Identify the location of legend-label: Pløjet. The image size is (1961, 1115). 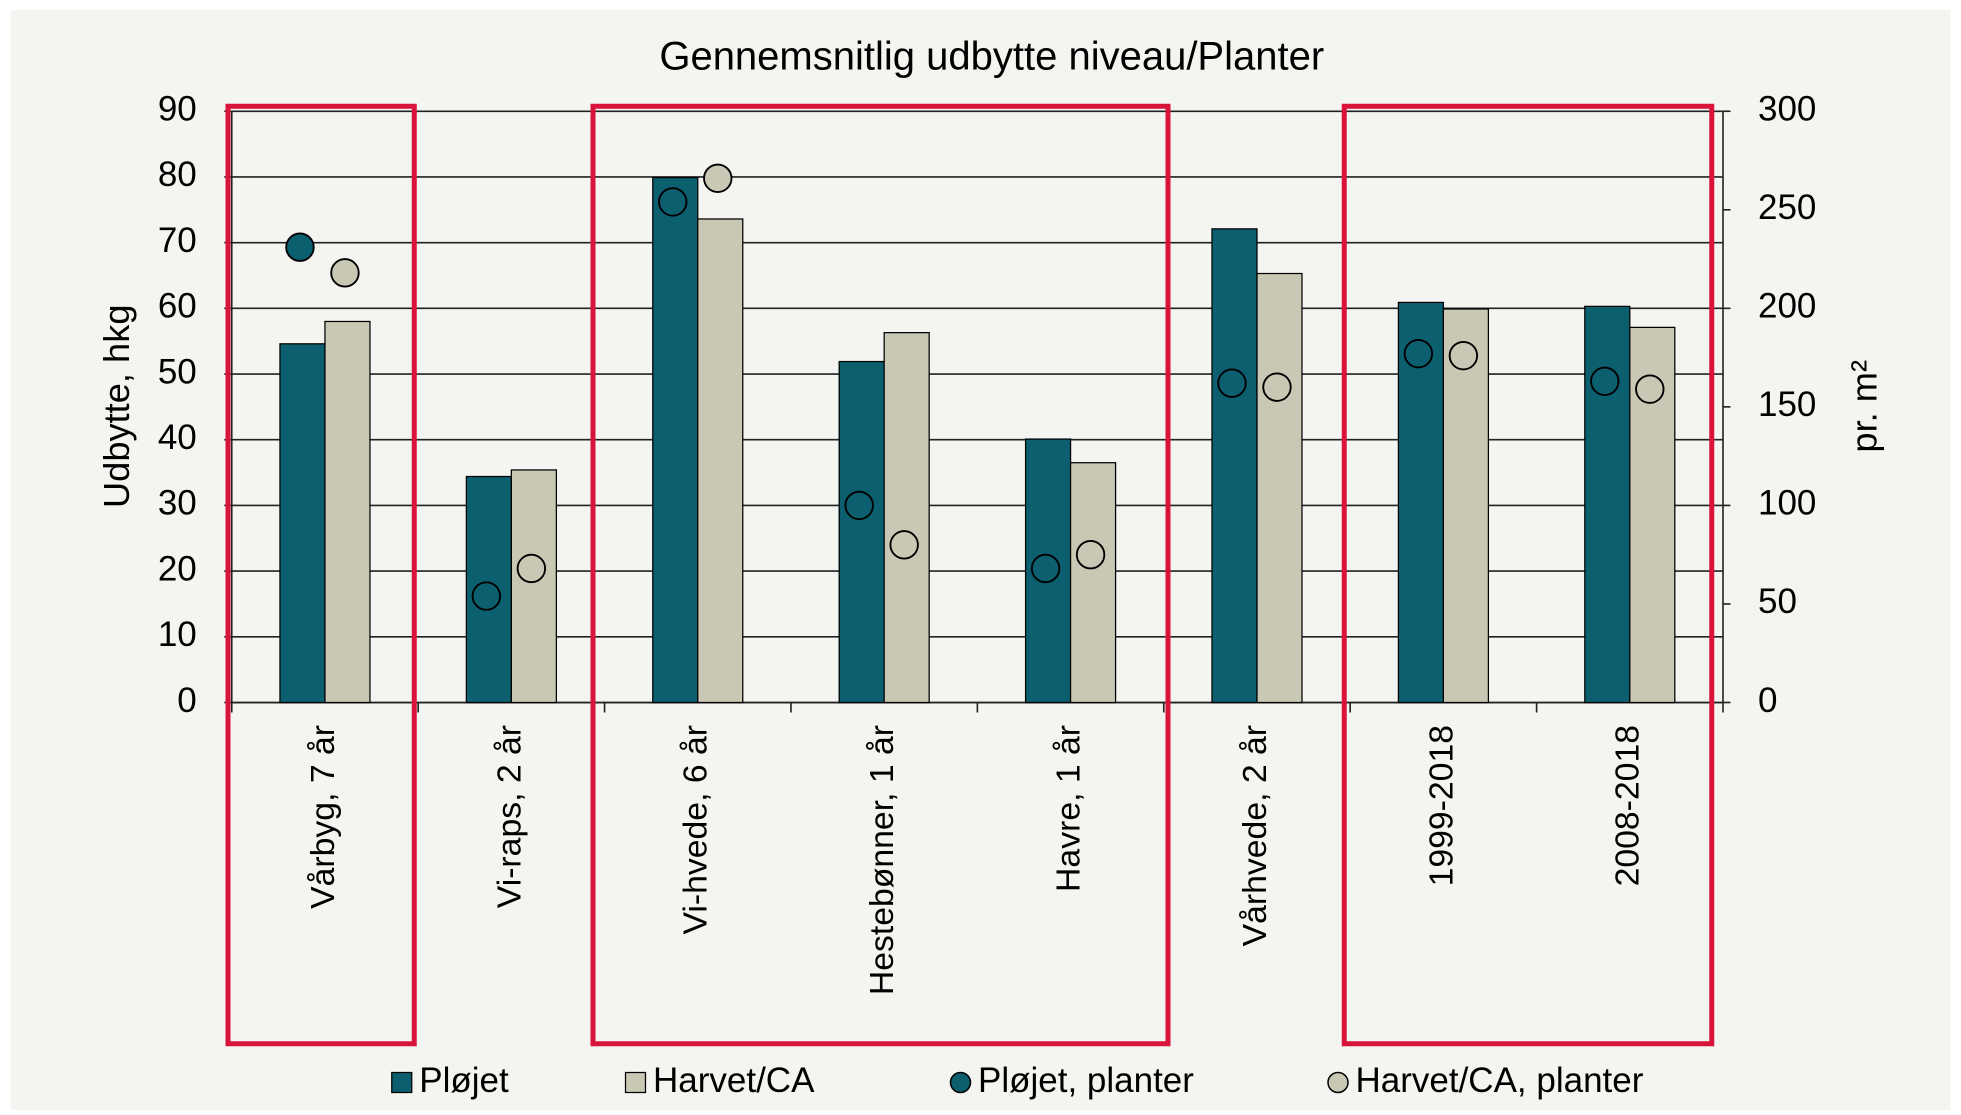
(464, 1080).